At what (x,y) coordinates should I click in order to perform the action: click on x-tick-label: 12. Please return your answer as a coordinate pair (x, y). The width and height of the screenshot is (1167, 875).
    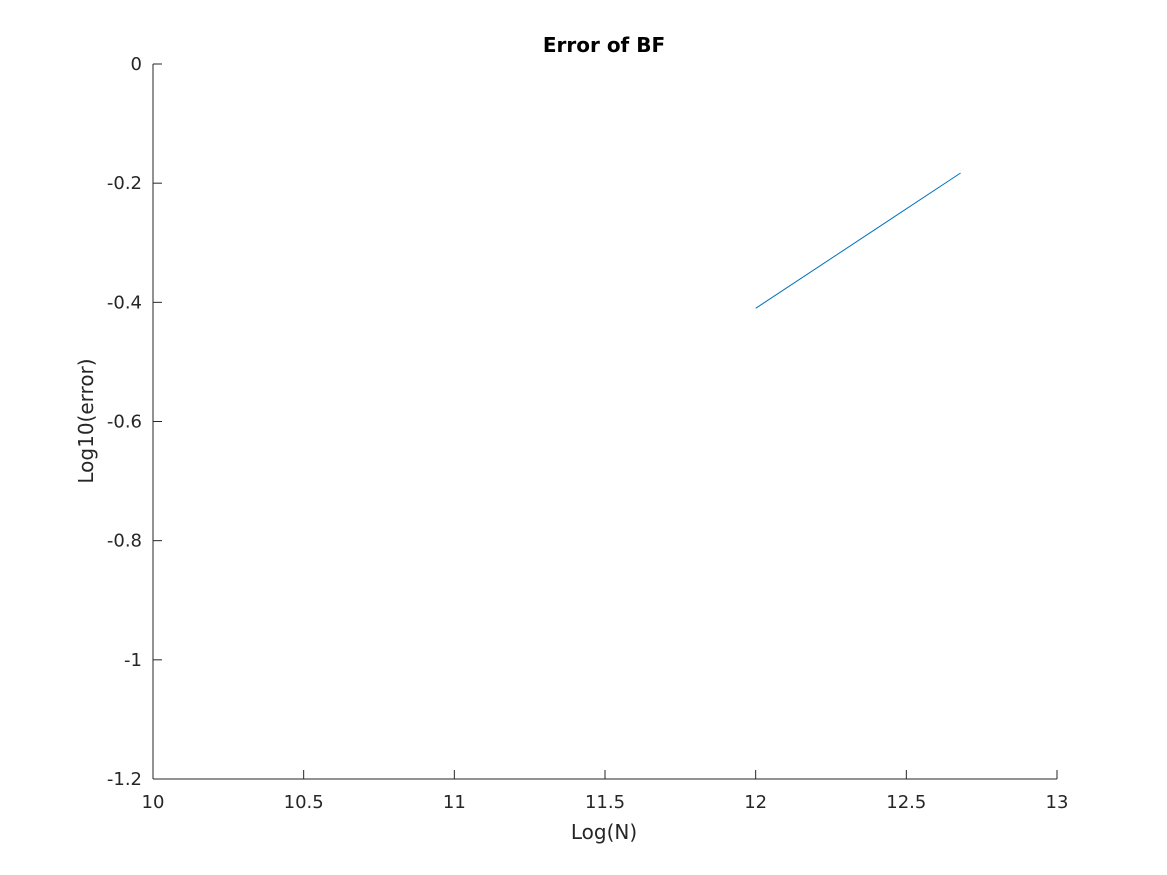
    Looking at the image, I should click on (755, 802).